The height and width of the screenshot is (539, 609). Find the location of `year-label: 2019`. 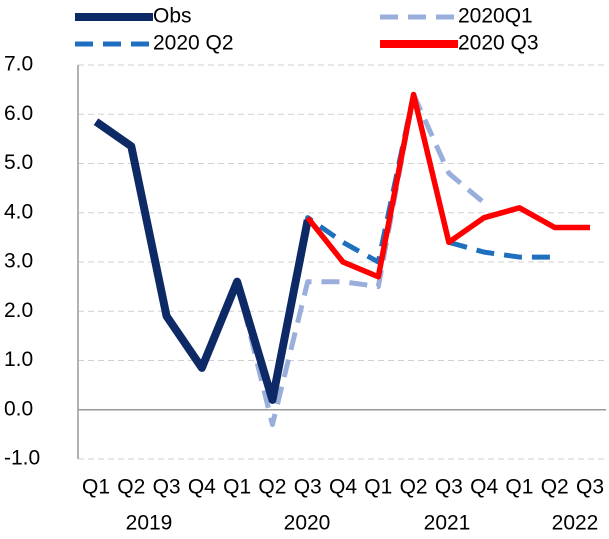

year-label: 2019 is located at coordinates (149, 523).